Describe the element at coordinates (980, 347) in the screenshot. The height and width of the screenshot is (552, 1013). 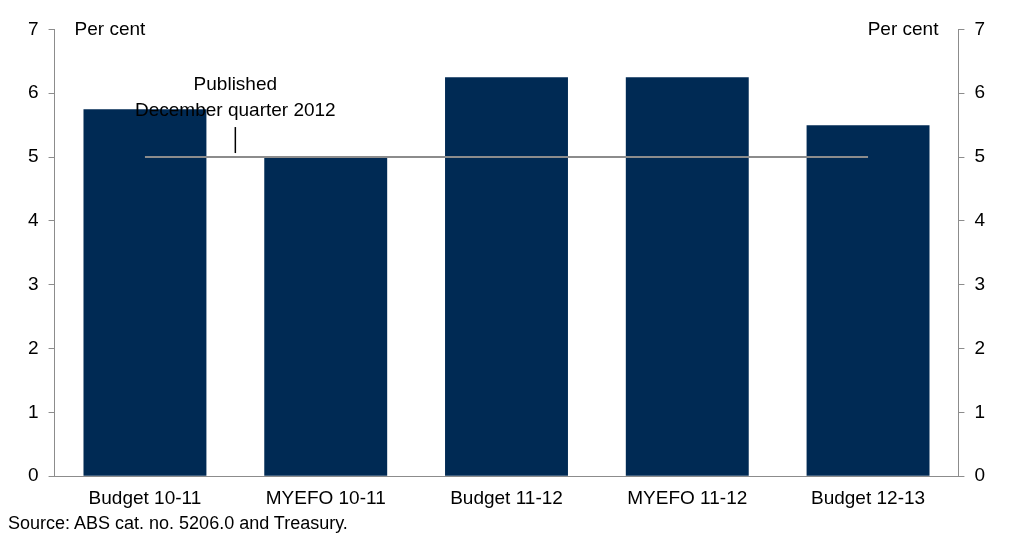
I see `y2-tick-label: 2` at that location.